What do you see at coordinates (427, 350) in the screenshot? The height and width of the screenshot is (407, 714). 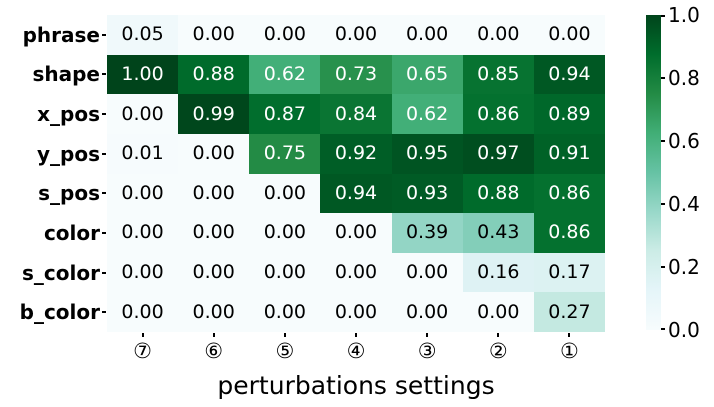 I see `col-tick-label: ③` at bounding box center [427, 350].